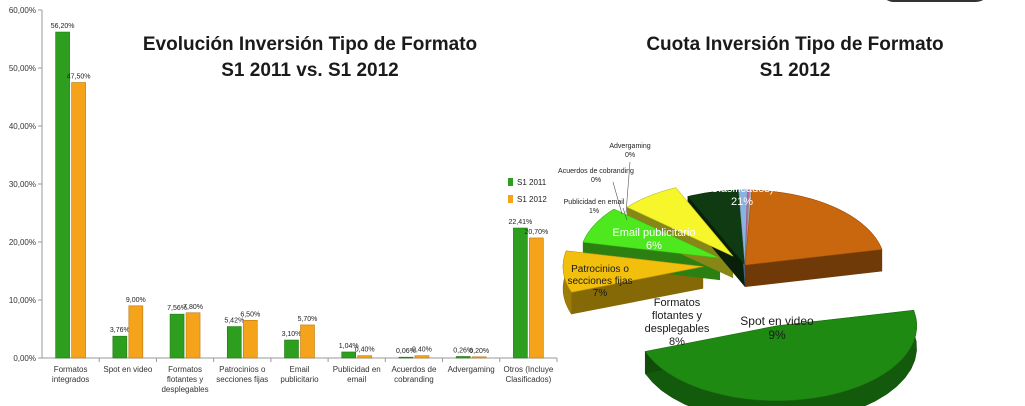  Describe the element at coordinates (532, 182) in the screenshot. I see `legend-label: S1 2011` at that location.